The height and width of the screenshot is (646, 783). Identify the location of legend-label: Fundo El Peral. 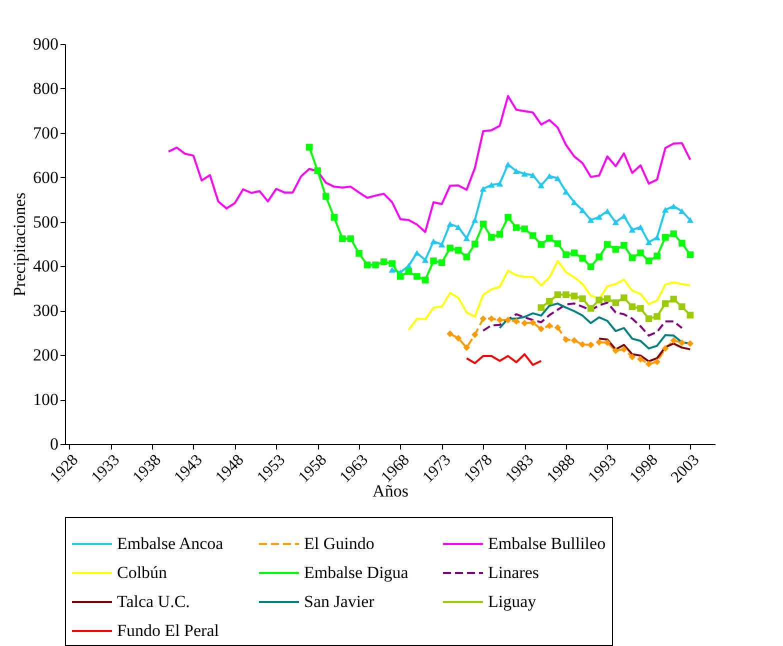
(168, 630).